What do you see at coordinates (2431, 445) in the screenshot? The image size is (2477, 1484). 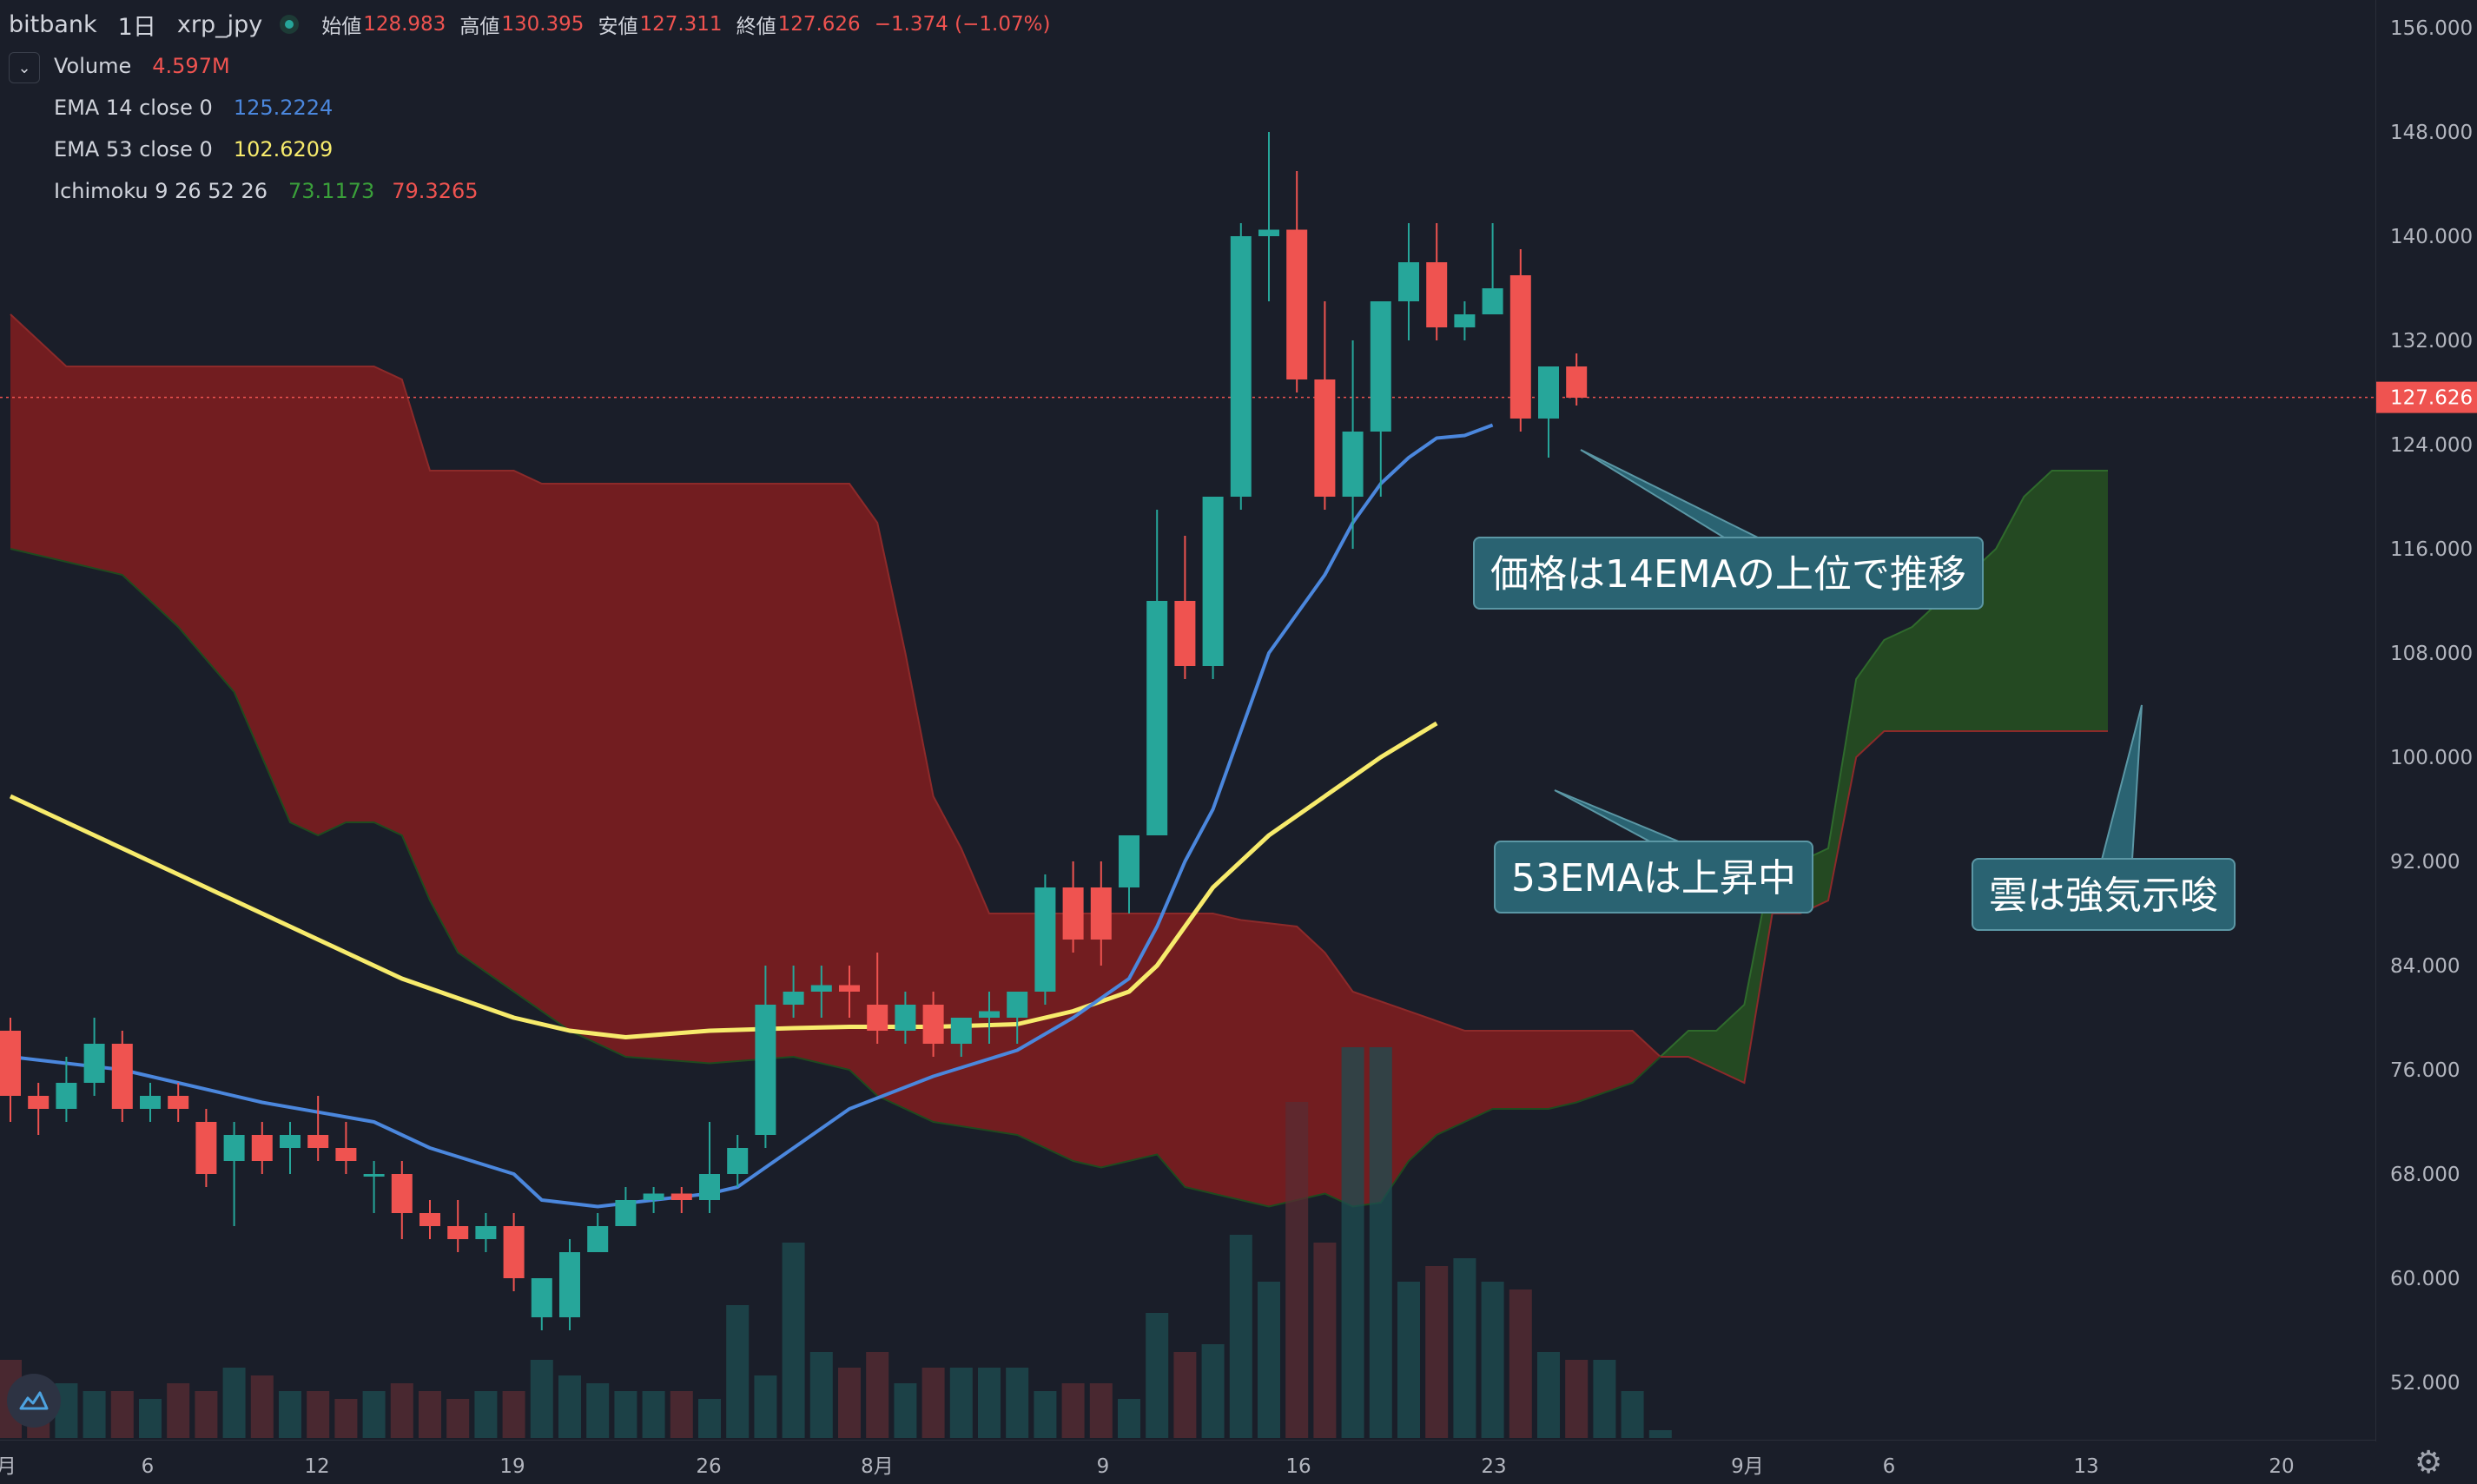 I see `price-tick-label: 124.000` at bounding box center [2431, 445].